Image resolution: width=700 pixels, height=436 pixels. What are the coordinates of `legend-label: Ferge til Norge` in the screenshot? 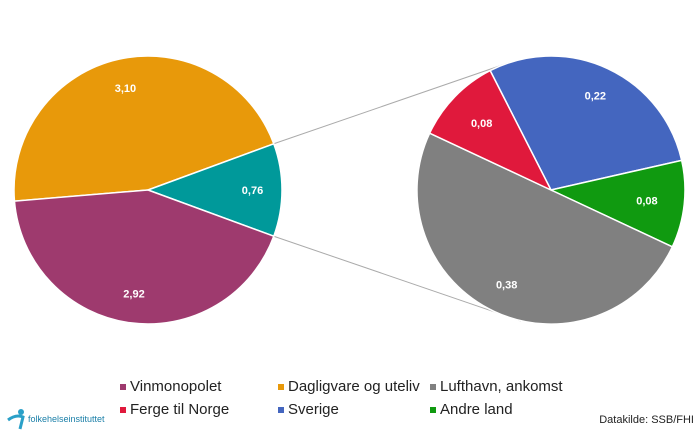 It's located at (180, 409).